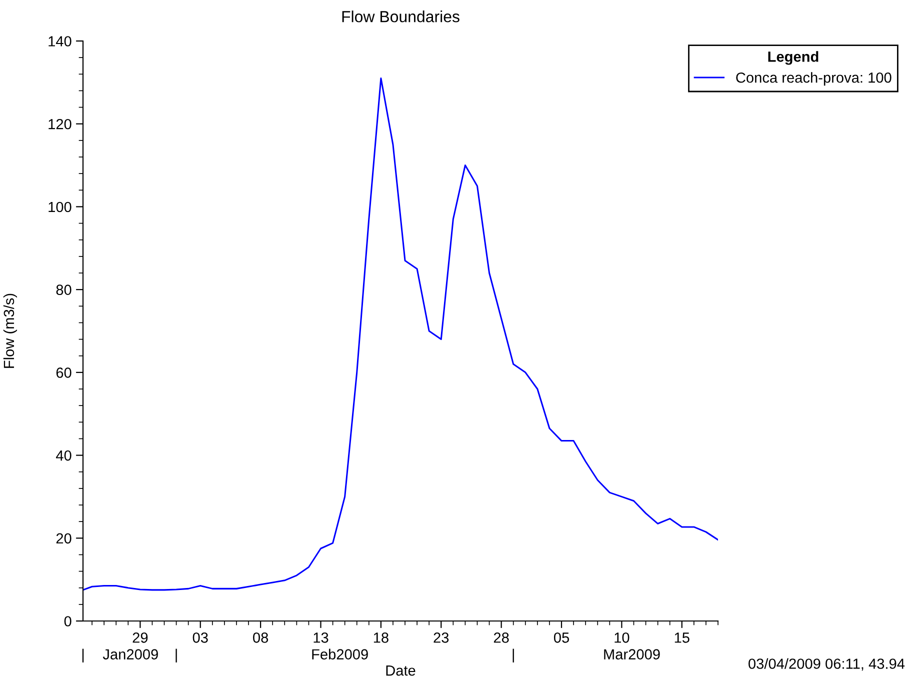  What do you see at coordinates (562, 637) in the screenshot?
I see `x-tick-label: 05` at bounding box center [562, 637].